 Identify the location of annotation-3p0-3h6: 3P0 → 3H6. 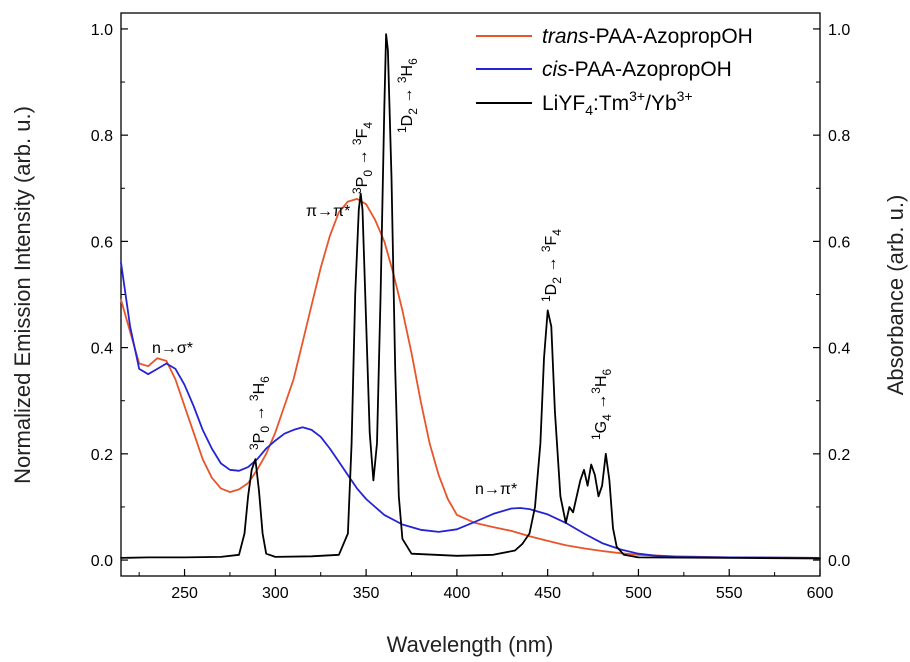
(259, 413).